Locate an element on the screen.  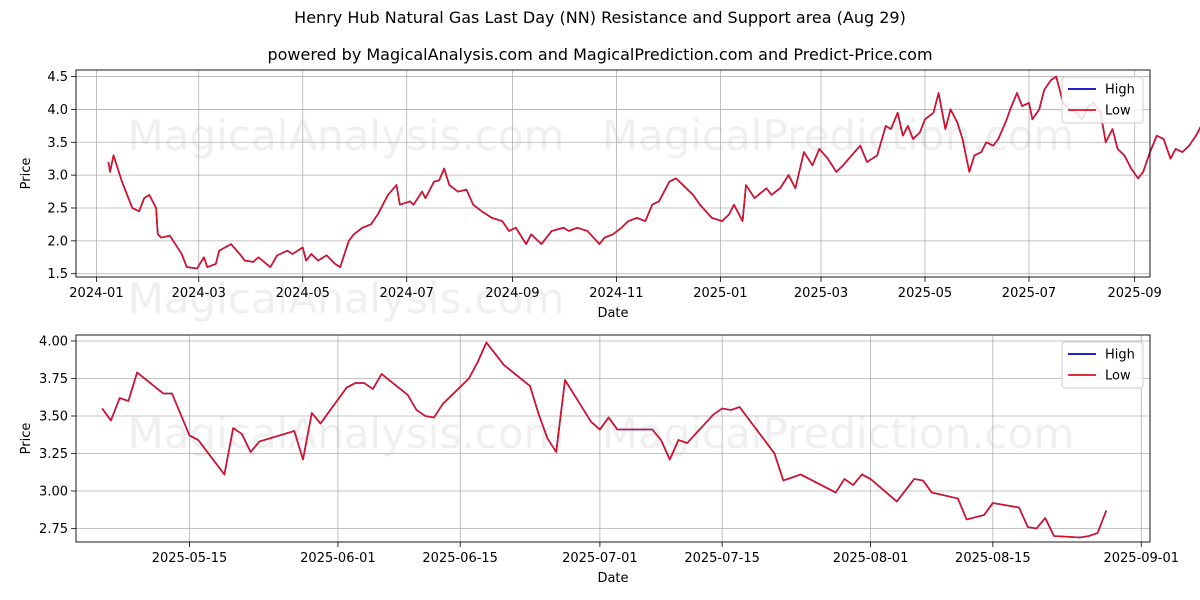
x-tick-label: 2025-03 is located at coordinates (821, 293).